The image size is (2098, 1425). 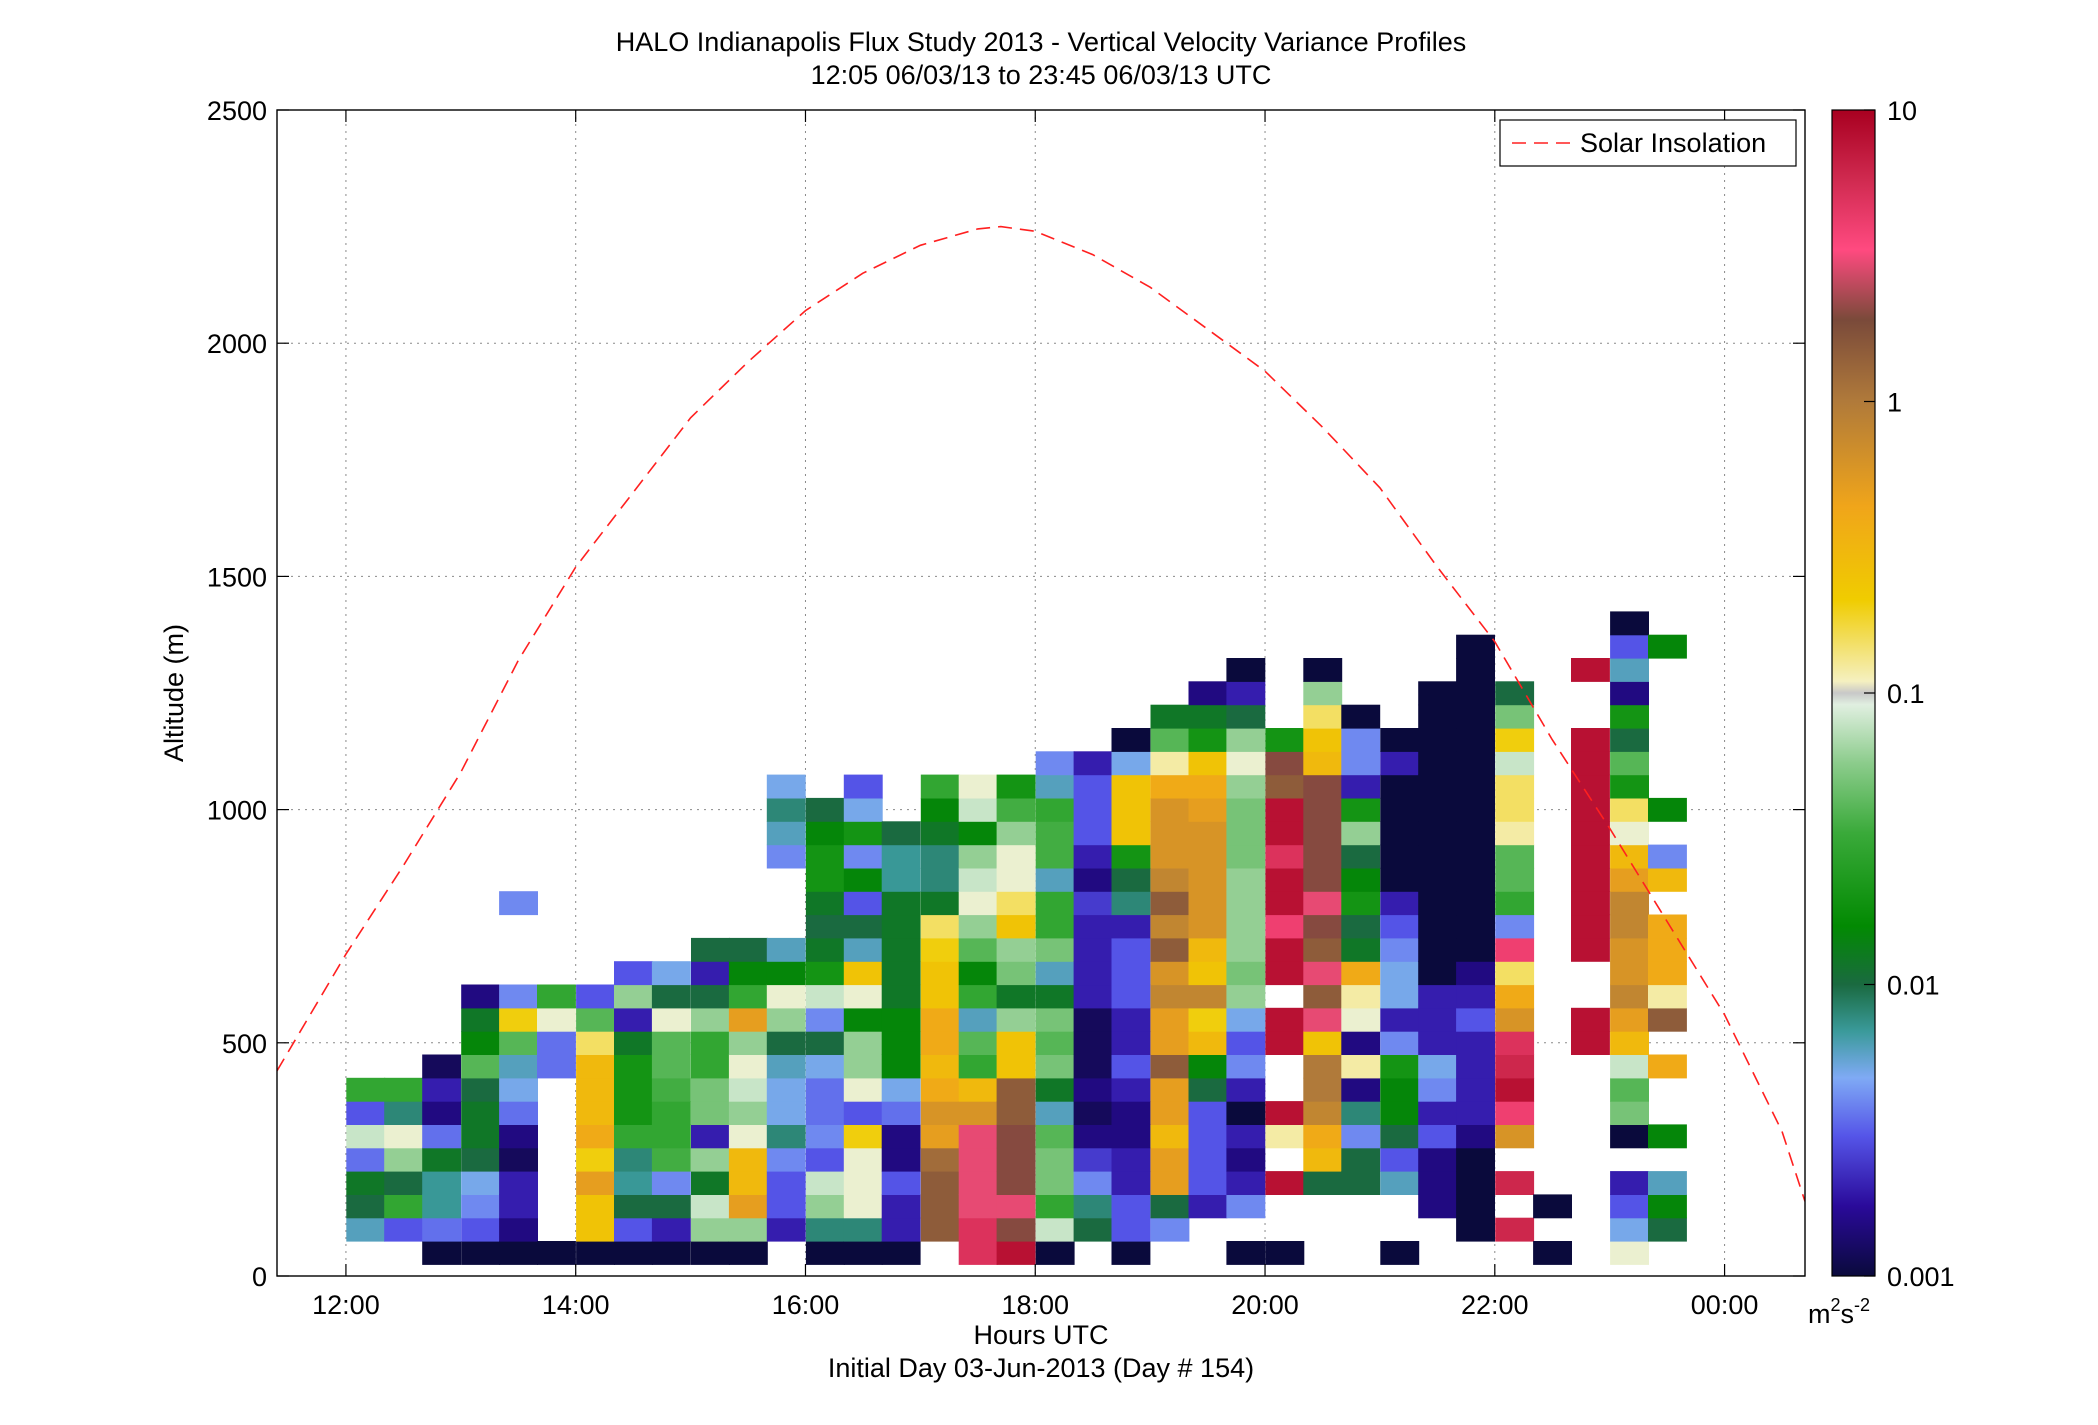 What do you see at coordinates (1265, 1305) in the screenshot?
I see `x-tick-label: 20:00` at bounding box center [1265, 1305].